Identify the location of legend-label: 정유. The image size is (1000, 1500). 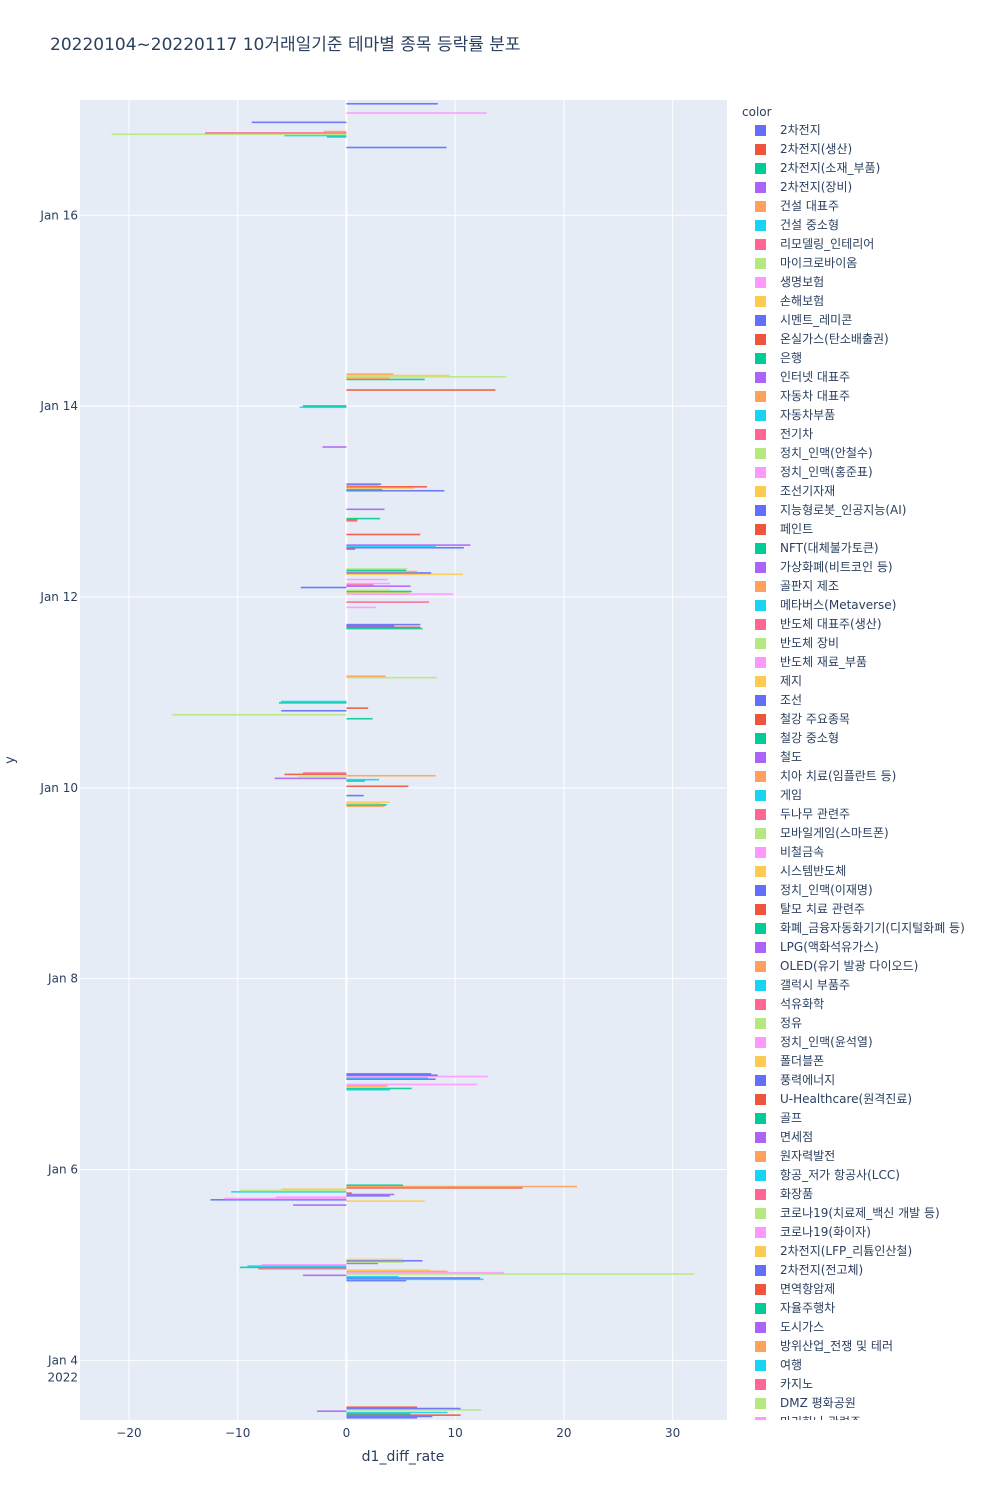
(791, 1023).